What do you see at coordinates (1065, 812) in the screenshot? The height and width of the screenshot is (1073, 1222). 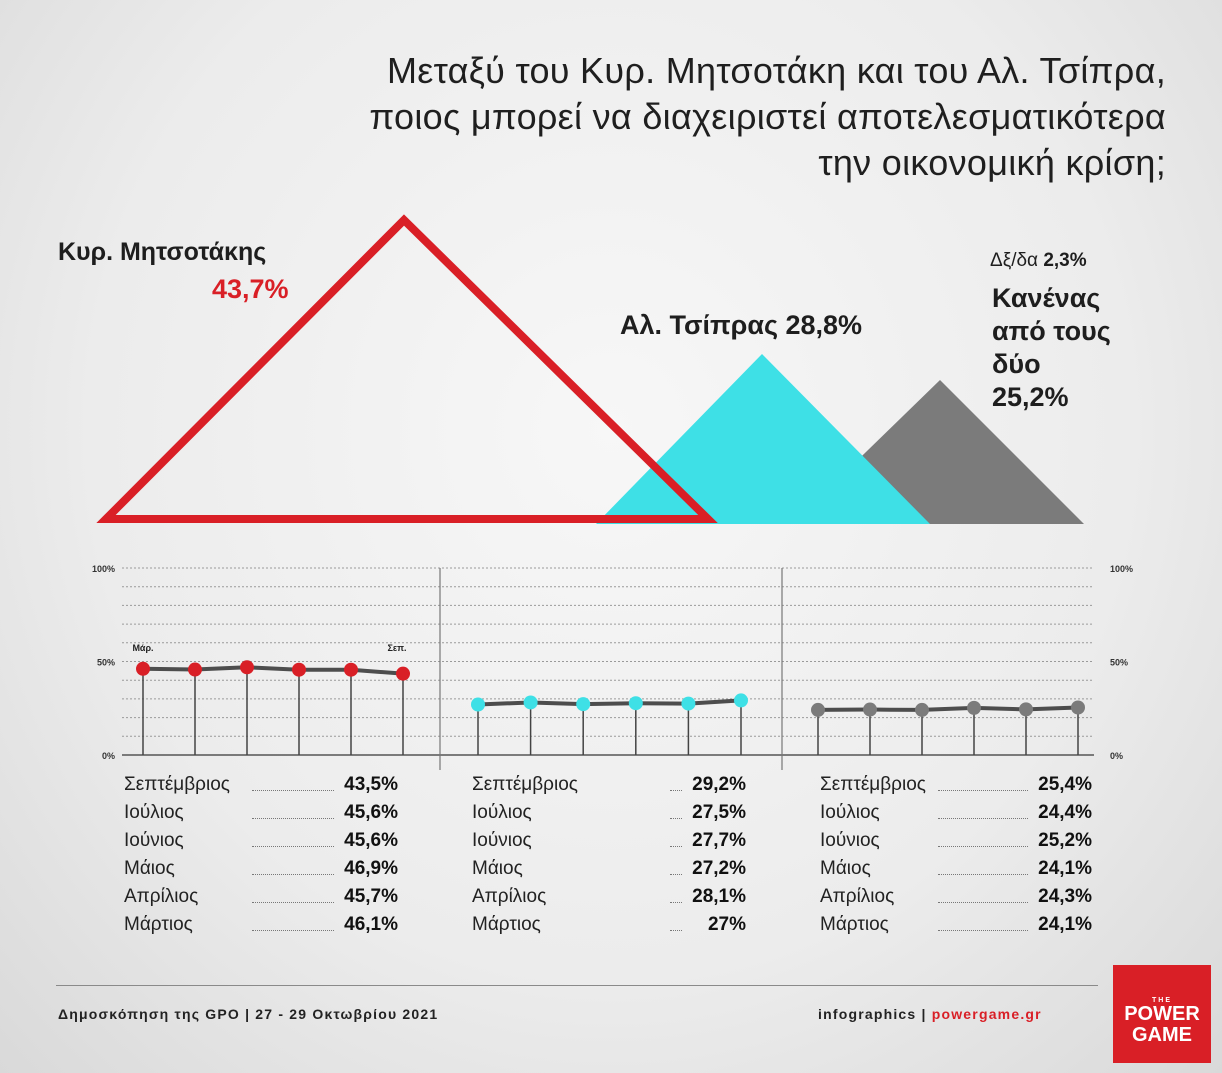 I see `row-value: 24,4%` at bounding box center [1065, 812].